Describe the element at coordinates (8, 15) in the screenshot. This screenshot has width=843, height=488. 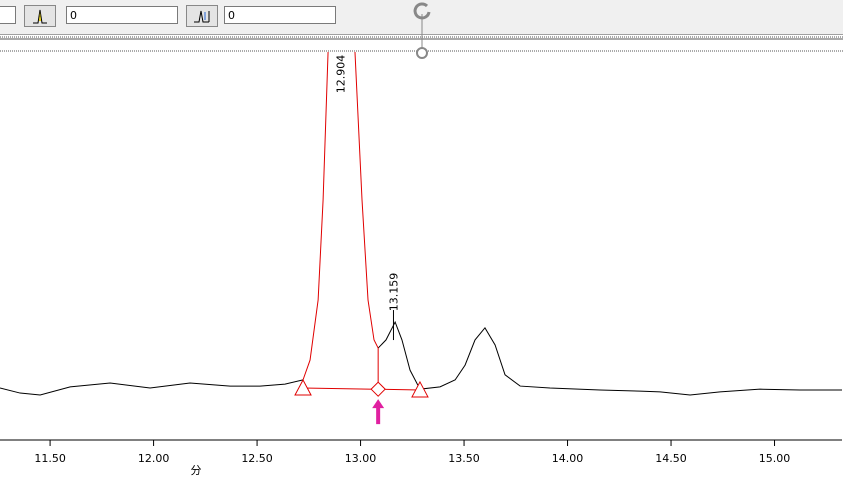
I see `field-partial` at that location.